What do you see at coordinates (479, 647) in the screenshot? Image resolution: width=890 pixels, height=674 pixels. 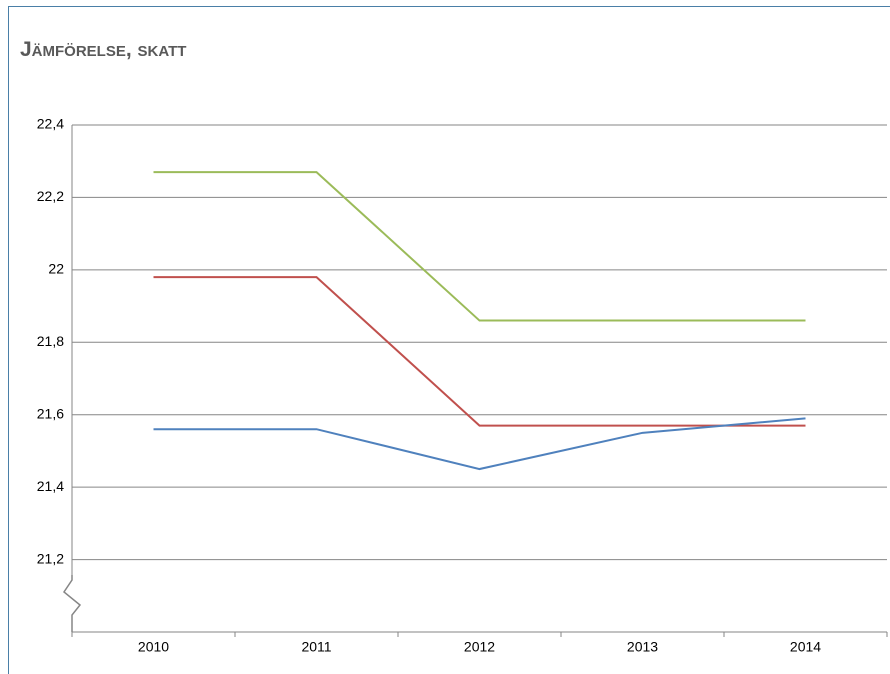 I see `x-tick-label: 2012` at bounding box center [479, 647].